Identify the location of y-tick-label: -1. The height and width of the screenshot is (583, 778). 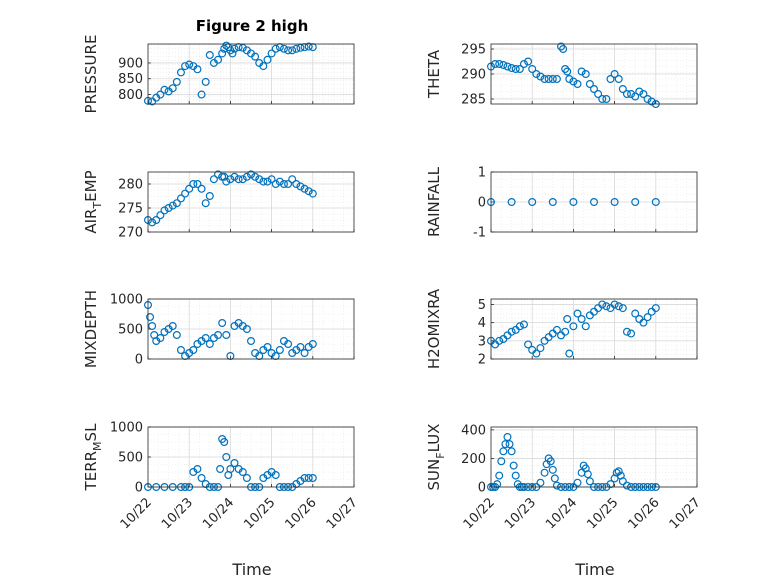
(479, 233).